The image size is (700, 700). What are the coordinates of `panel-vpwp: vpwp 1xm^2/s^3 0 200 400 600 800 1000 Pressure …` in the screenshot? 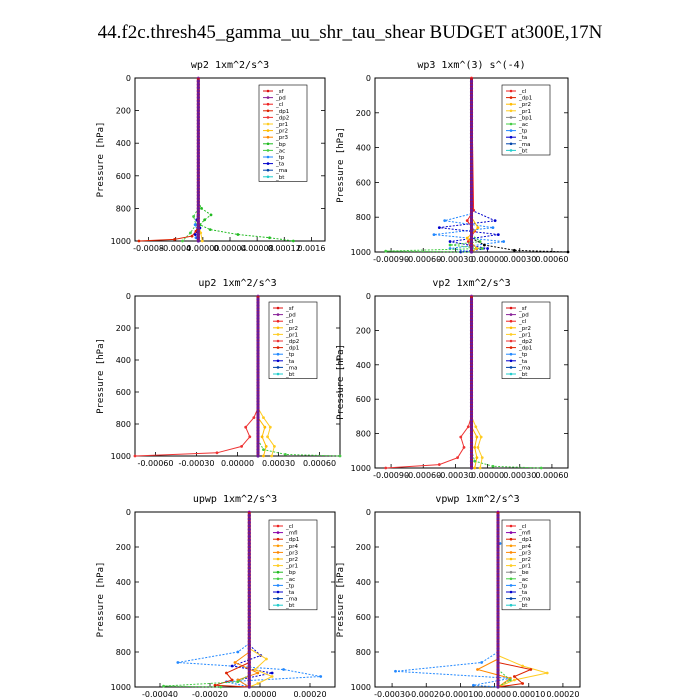 It's located at (458, 596).